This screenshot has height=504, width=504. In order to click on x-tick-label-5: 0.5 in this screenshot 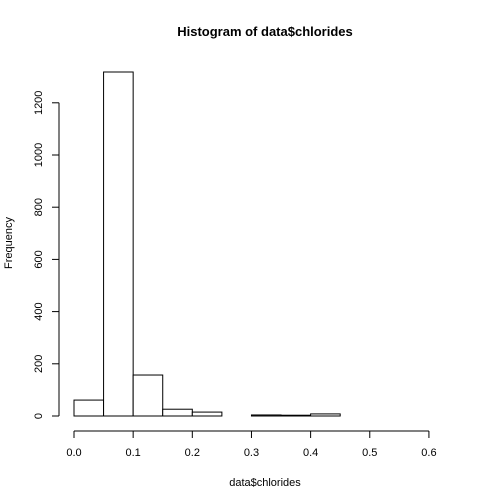, I will do `click(369, 453)`.